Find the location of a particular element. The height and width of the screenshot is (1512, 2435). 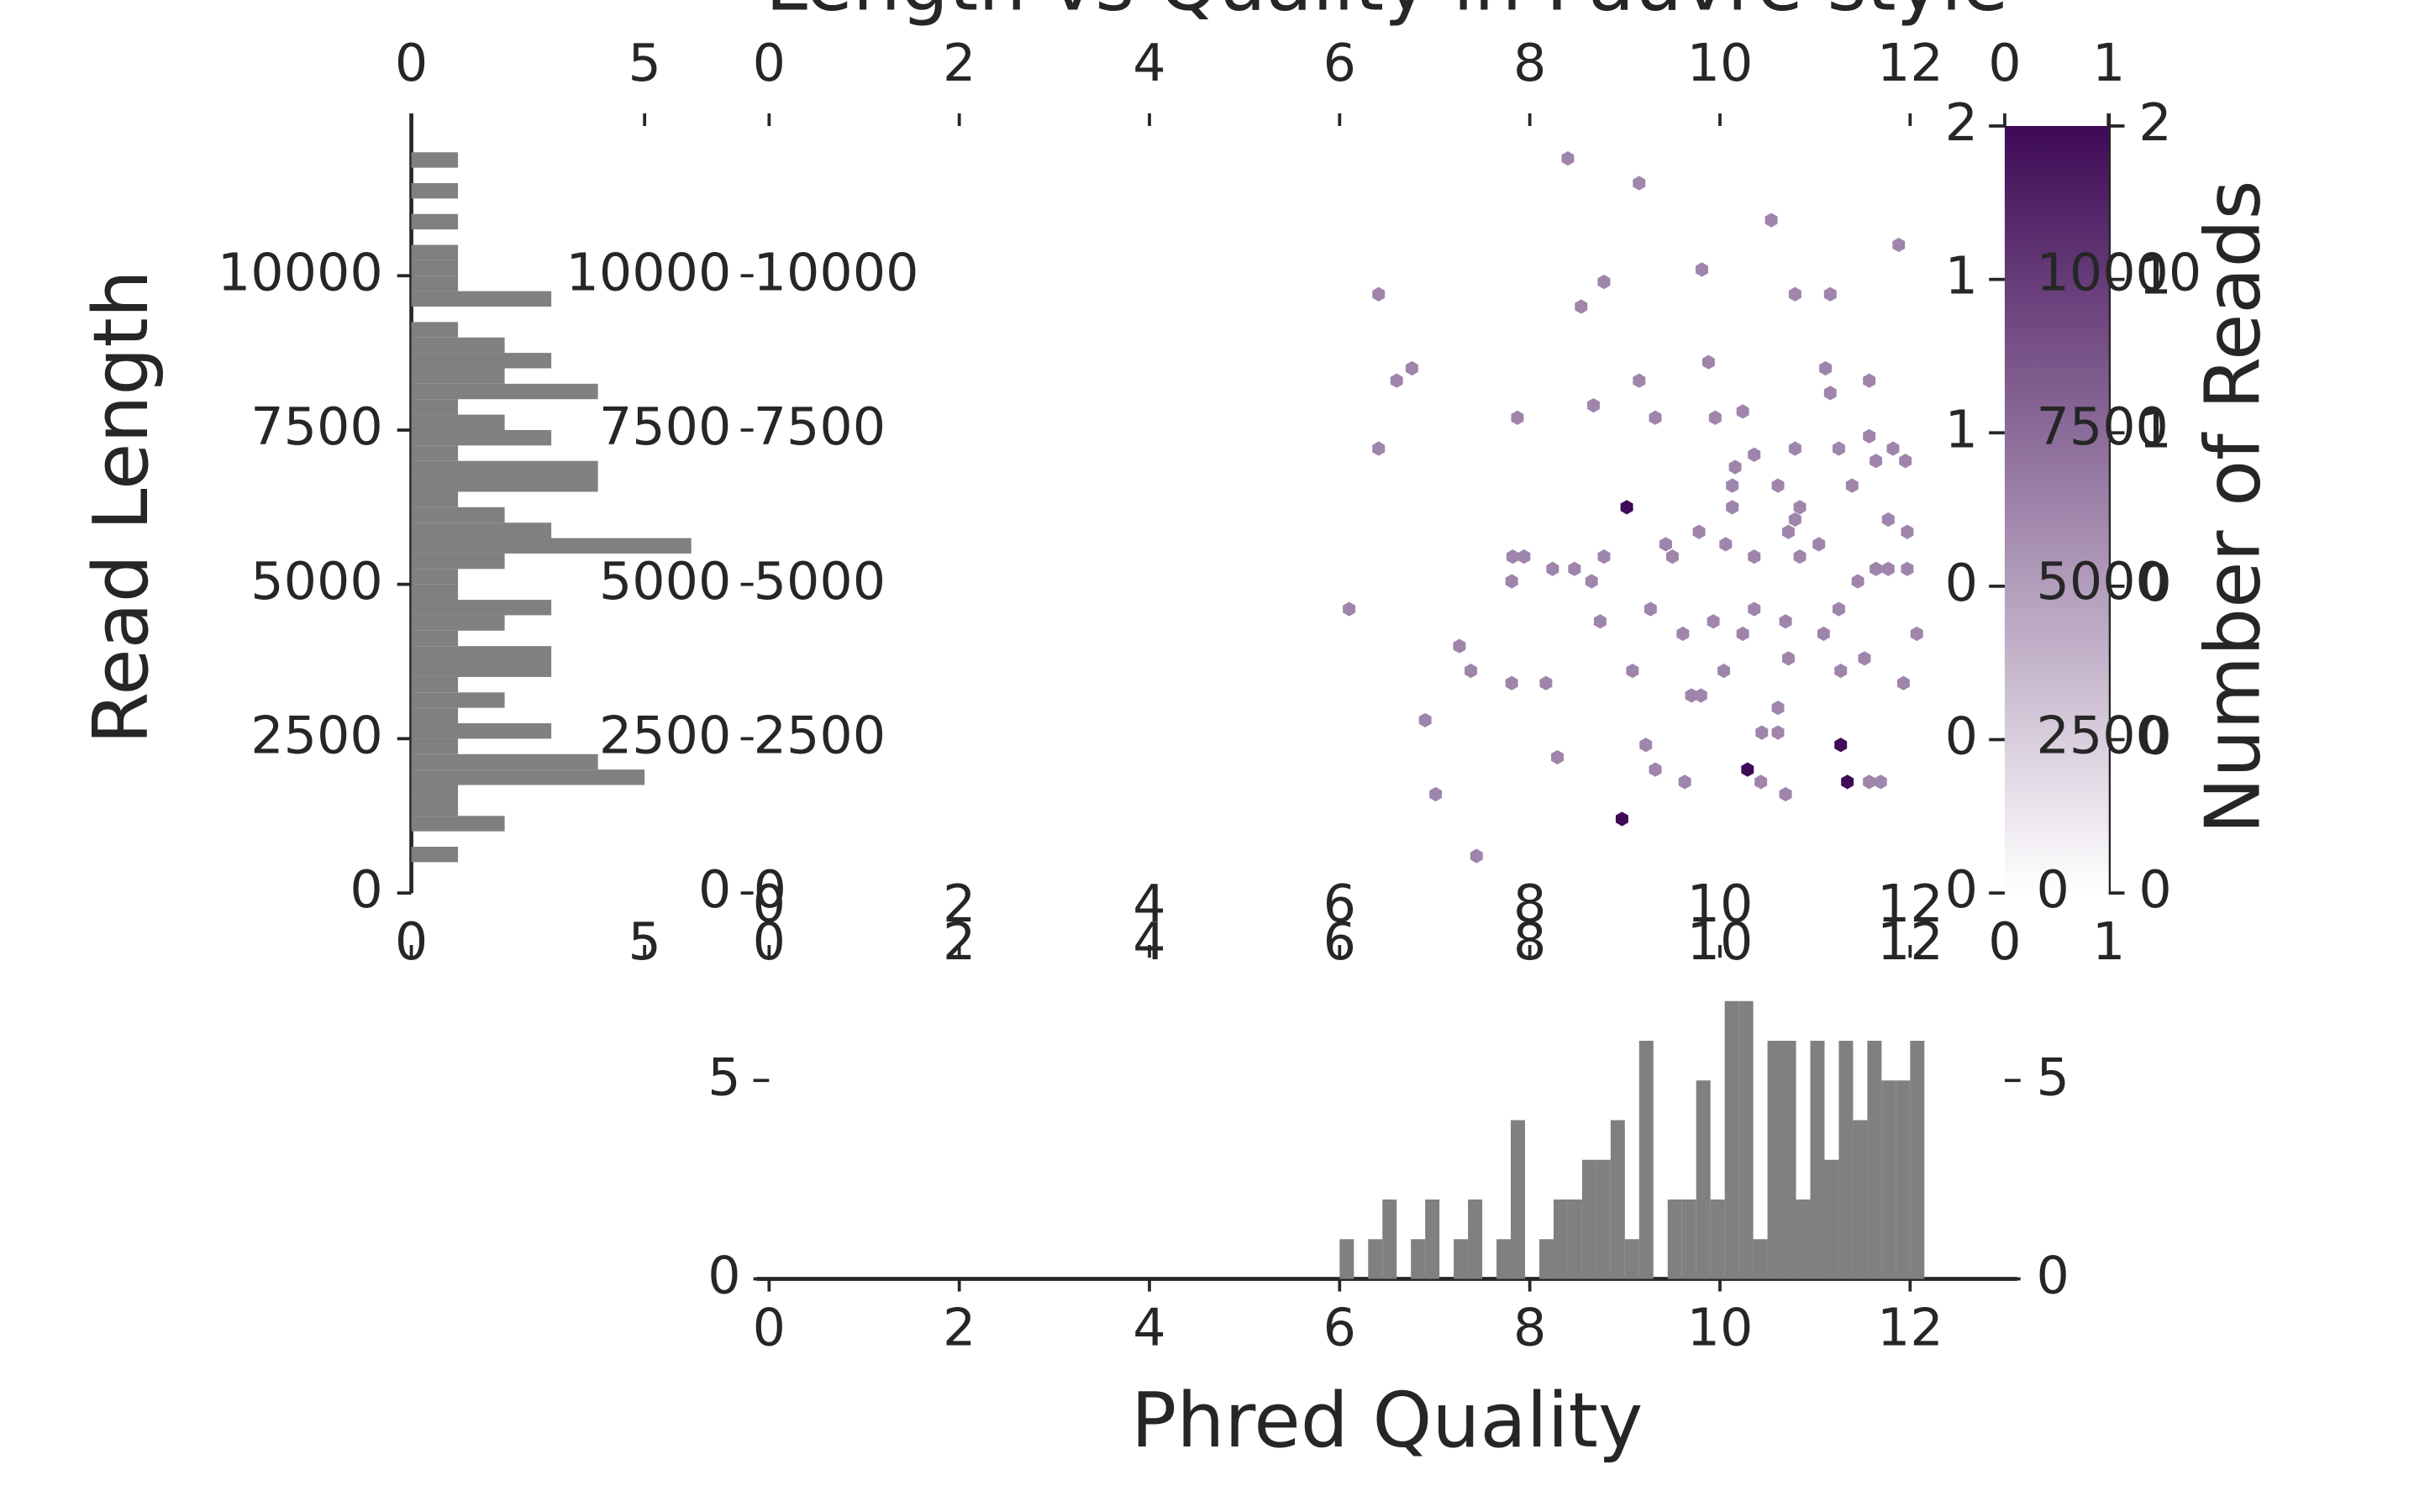

x-tick-label: 8 is located at coordinates (1529, 63).